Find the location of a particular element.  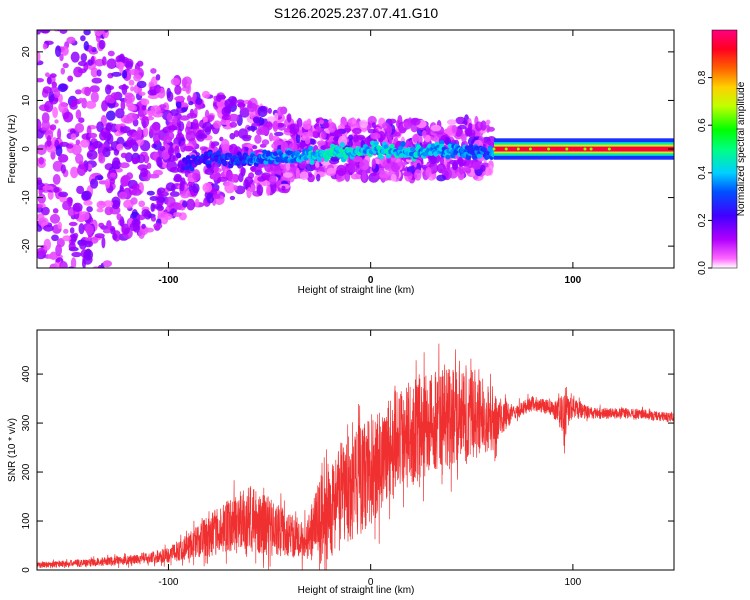

y-tick-label: 100 is located at coordinates (26, 520).